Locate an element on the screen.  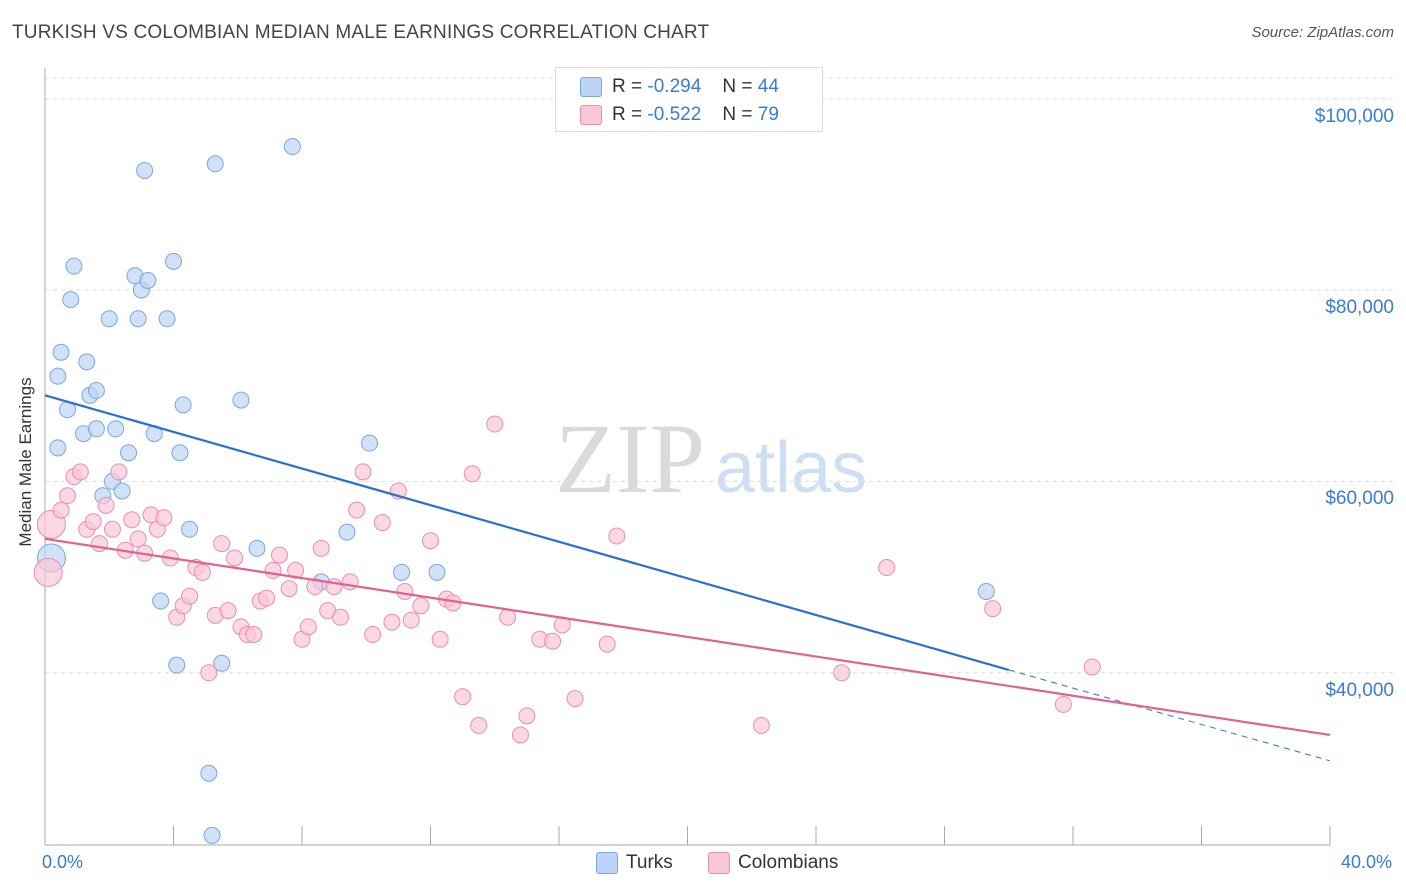
turks-n-label: N = is located at coordinates (737, 86).